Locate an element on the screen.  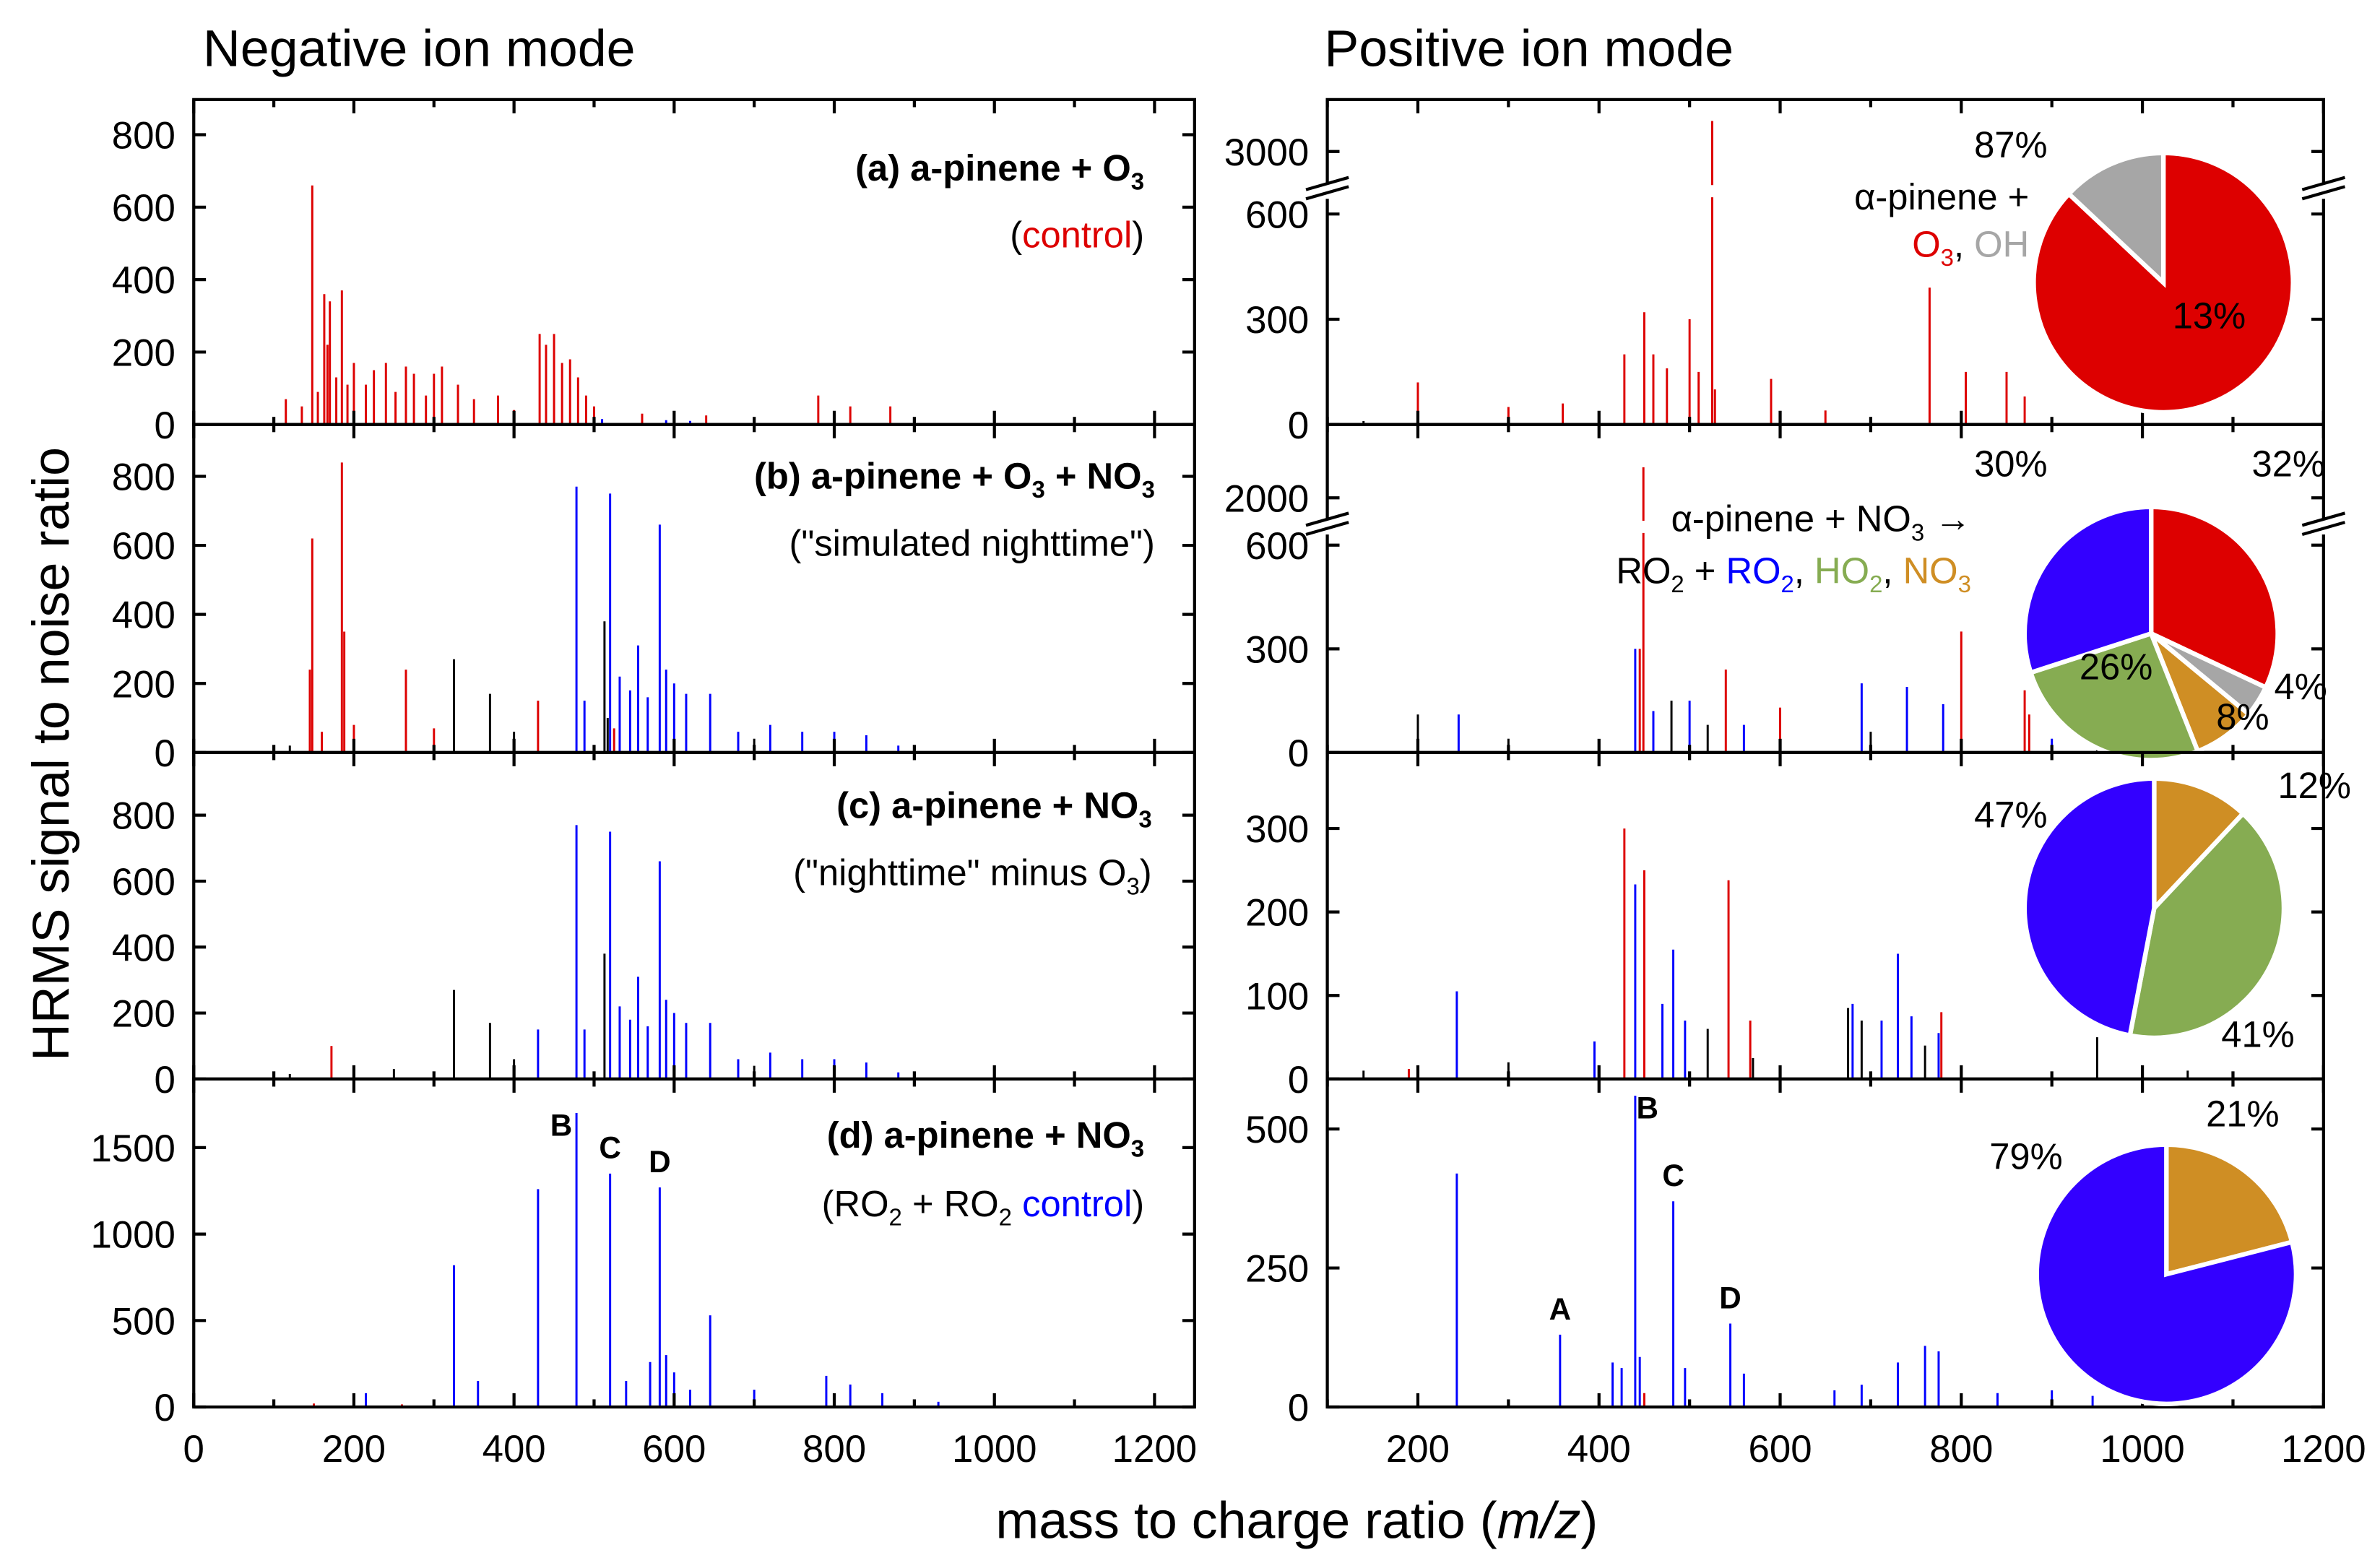
panel-pos-a is located at coordinates (1825, 262).